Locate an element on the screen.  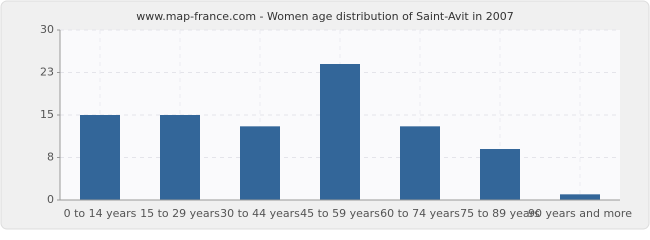
x-tick-label: 0 to 14 years is located at coordinates (100, 213).